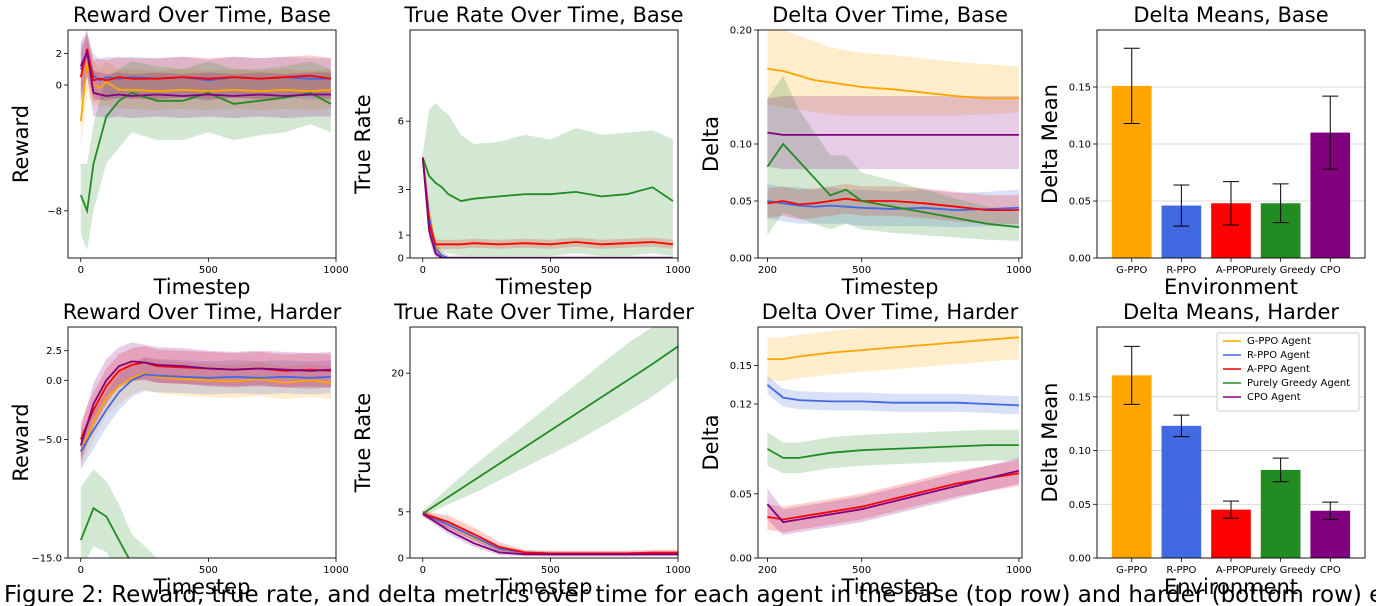 The width and height of the screenshot is (1376, 606). What do you see at coordinates (202, 312) in the screenshot?
I see `chart-title: Reward Over Time, Harder` at bounding box center [202, 312].